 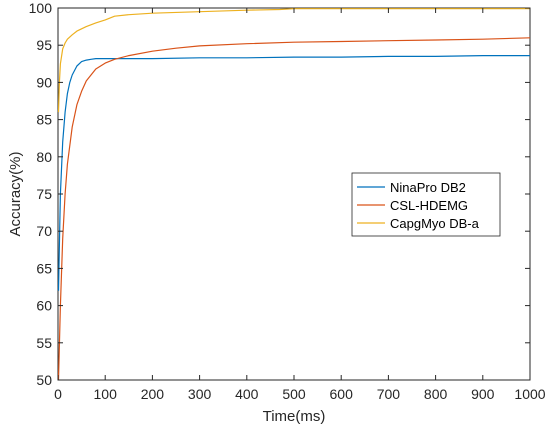 I want to click on y-tick-label: 95, so click(x=44, y=45).